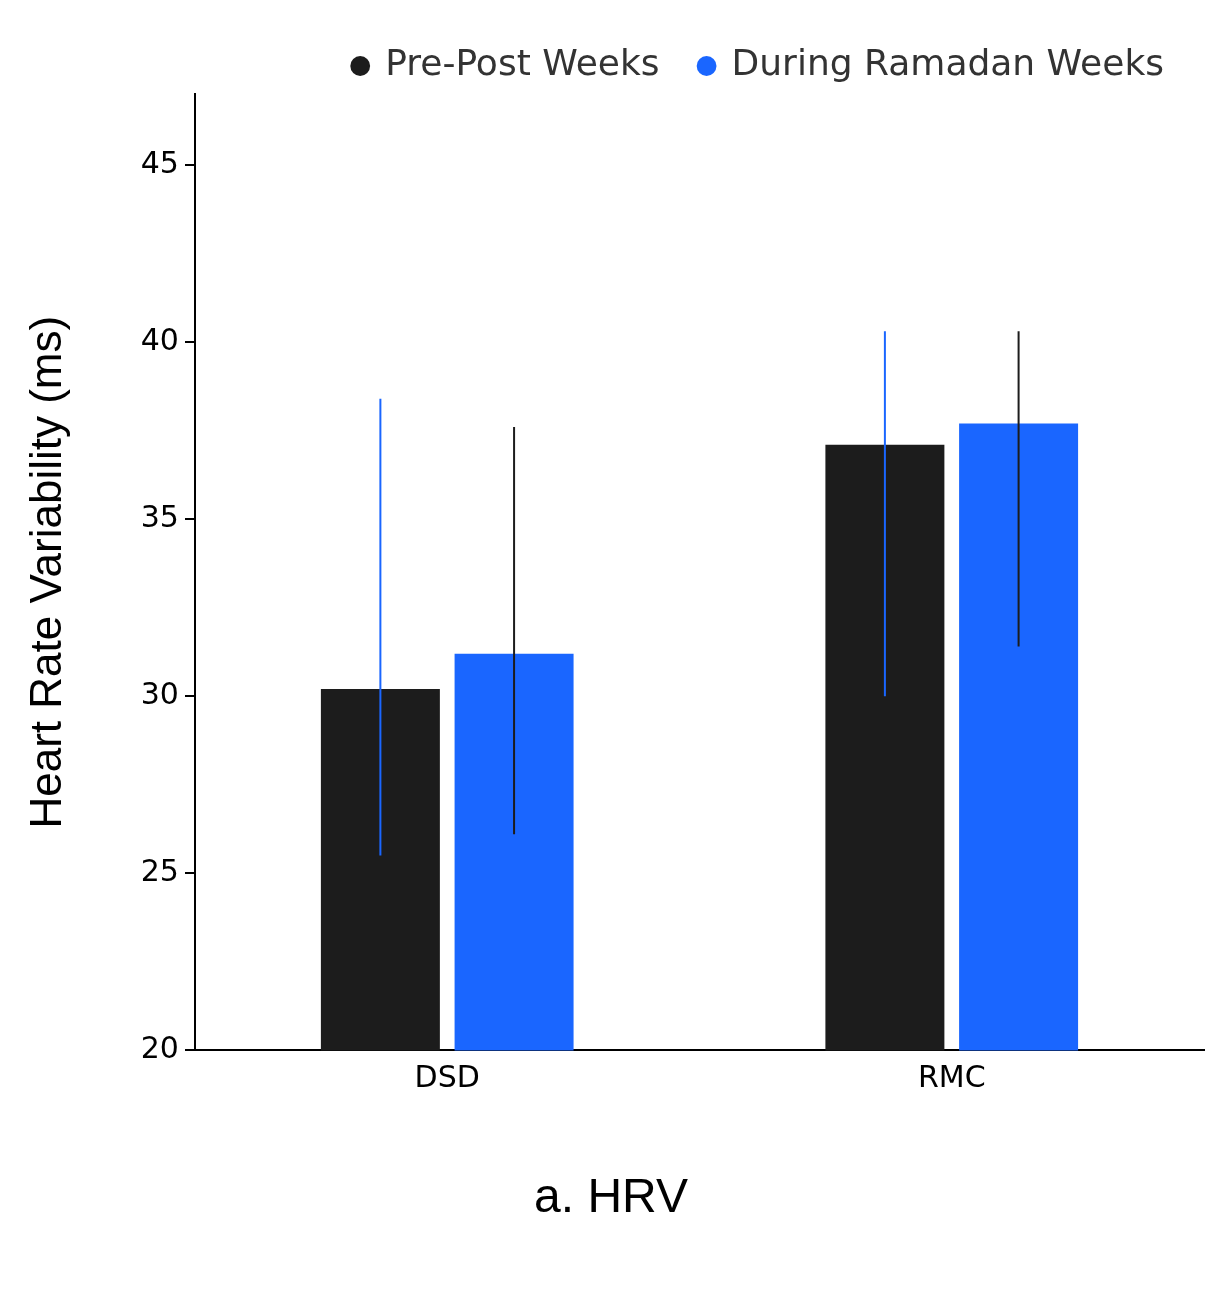 The width and height of the screenshot is (1222, 1290). I want to click on legend-label: During Ramadan Weeks, so click(947, 63).